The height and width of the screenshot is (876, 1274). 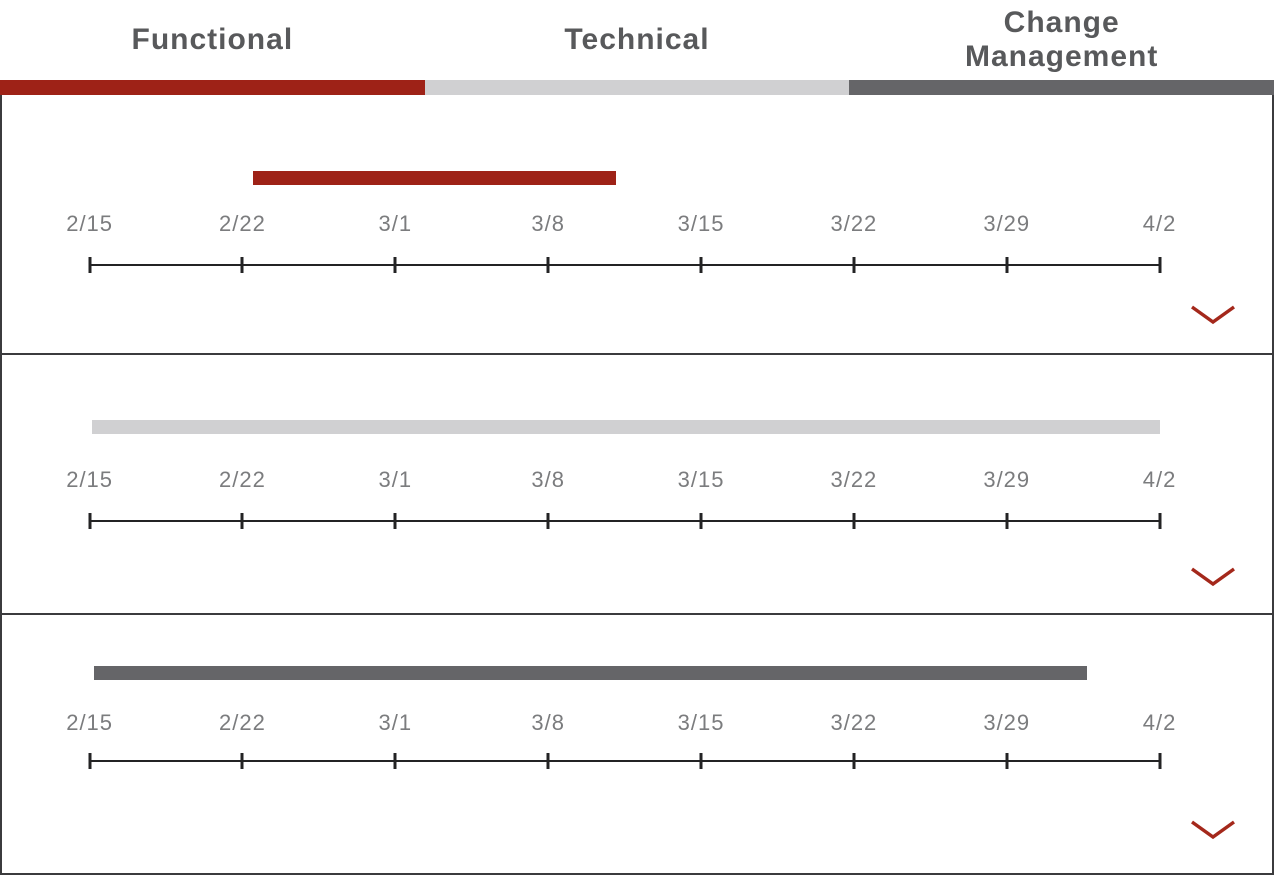 What do you see at coordinates (435, 178) in the screenshot?
I see `gantt-bar-functional` at bounding box center [435, 178].